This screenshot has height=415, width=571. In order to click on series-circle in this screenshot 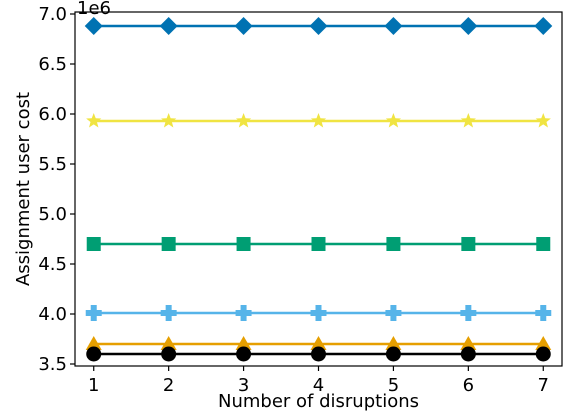, I will do `click(318, 354)`.